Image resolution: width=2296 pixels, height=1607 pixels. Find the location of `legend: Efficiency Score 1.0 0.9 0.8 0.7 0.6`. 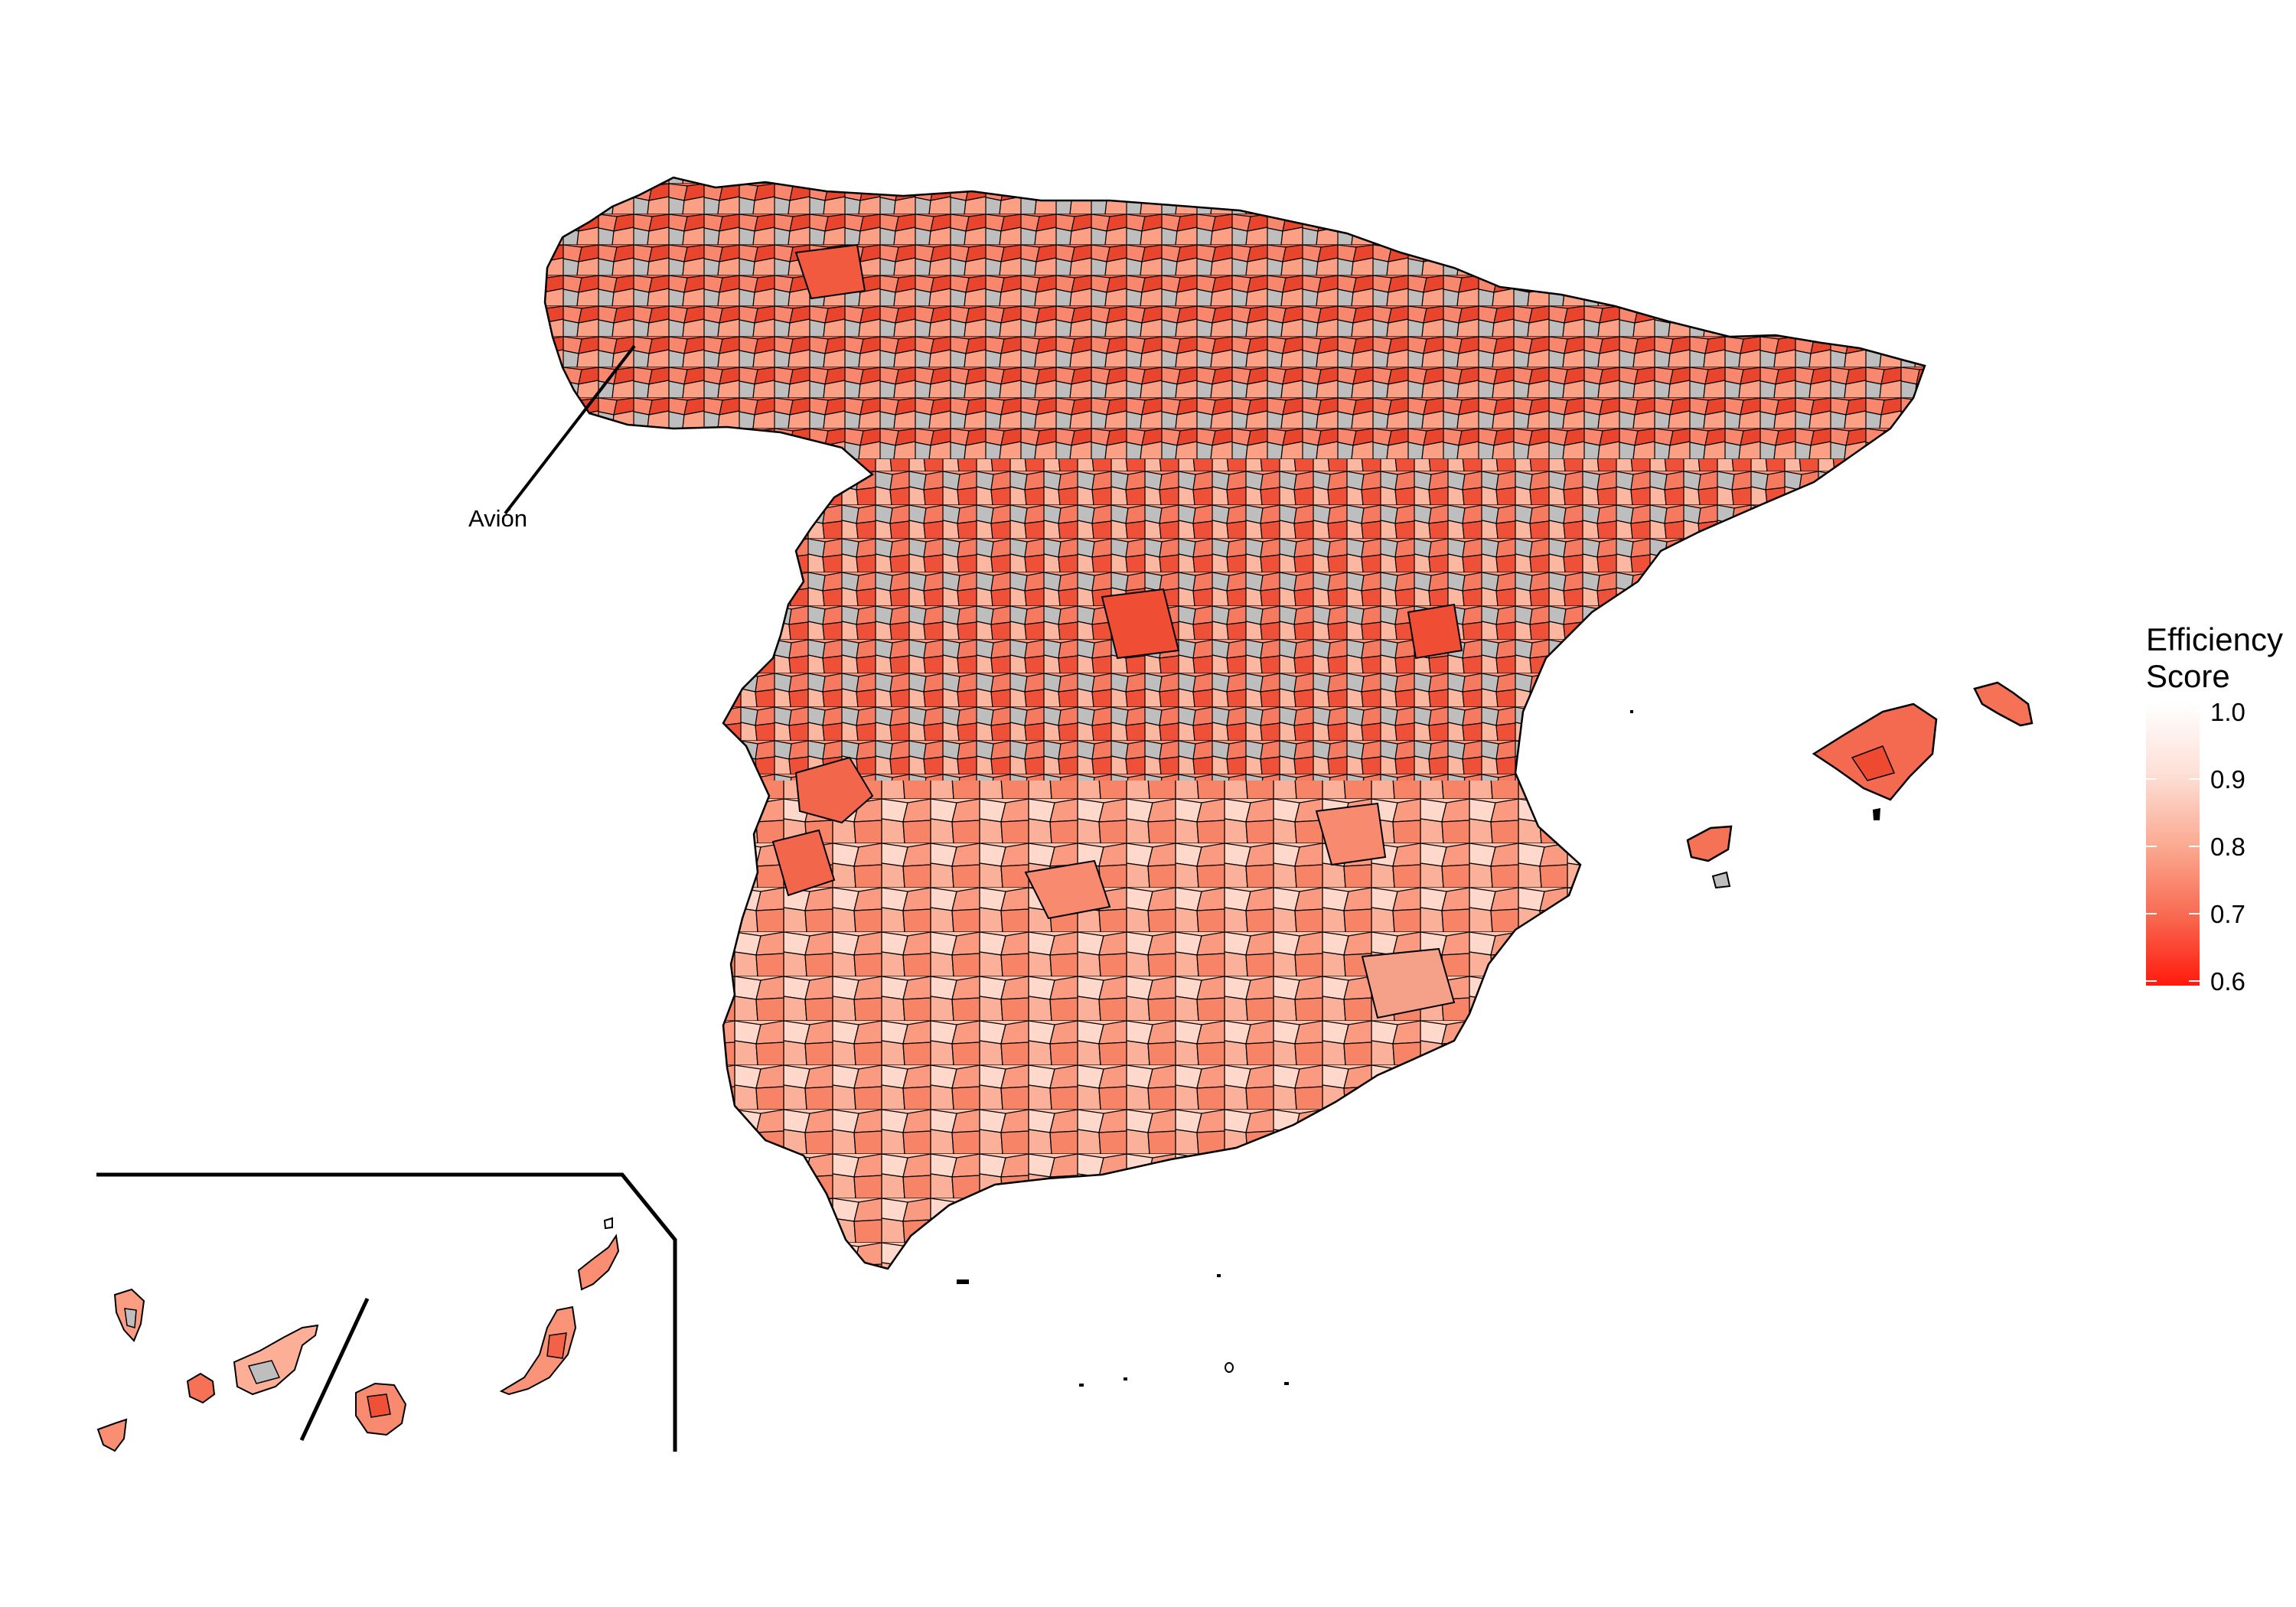

legend: Efficiency Score 1.0 0.9 0.8 0.7 0.6 is located at coordinates (2214, 808).